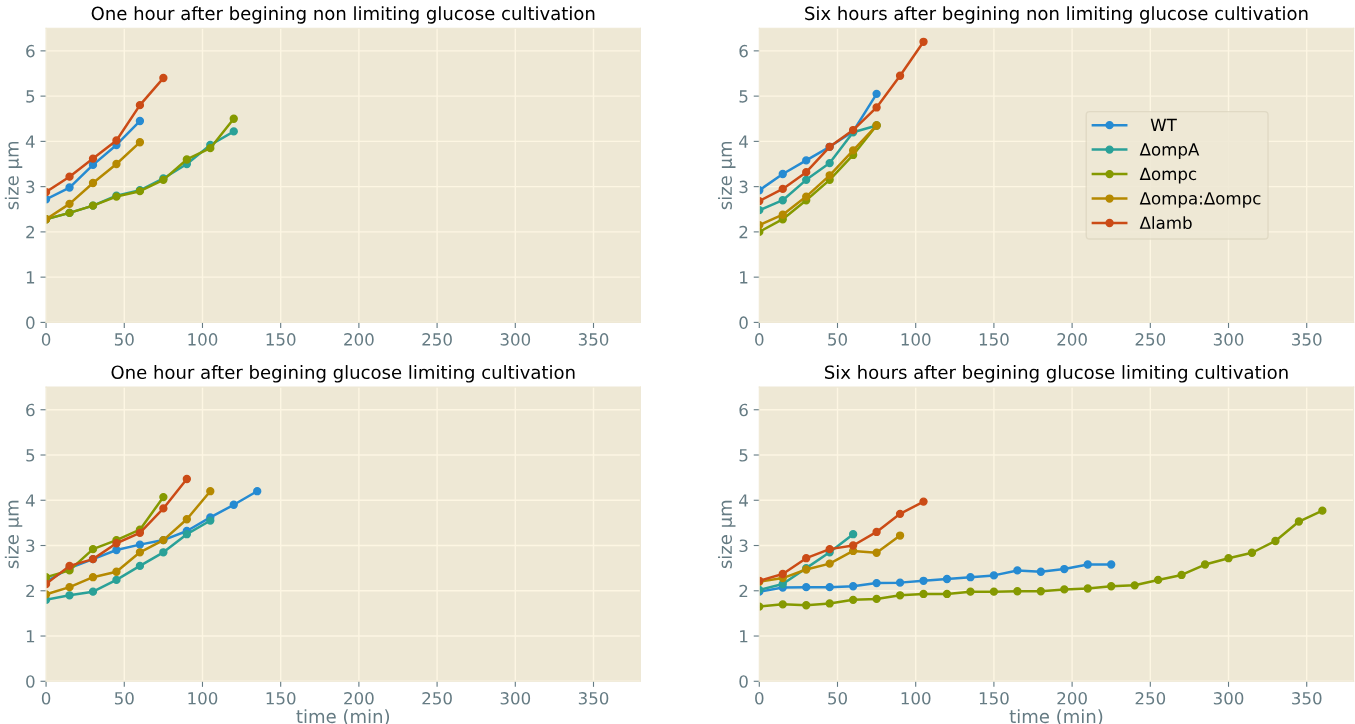  I want to click on chart-title: Six hours after begining glucose limiting cultivation, so click(1056, 374).